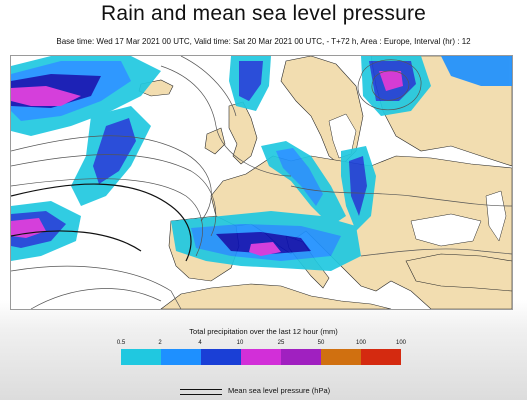 Image resolution: width=527 pixels, height=400 pixels. I want to click on precip-sw-atlantic-max, so click(28, 228).